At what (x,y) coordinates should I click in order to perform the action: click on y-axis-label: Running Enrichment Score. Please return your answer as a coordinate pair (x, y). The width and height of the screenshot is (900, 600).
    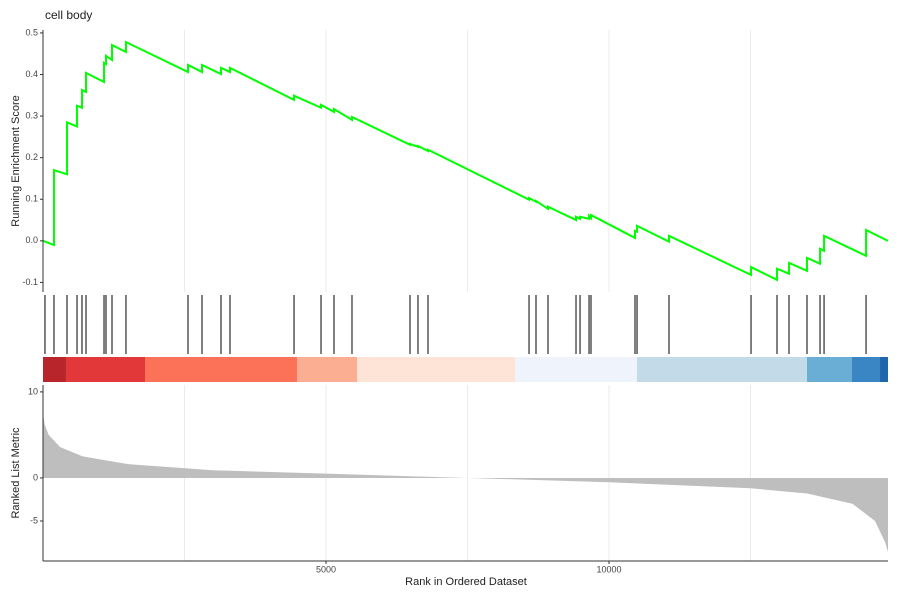
    Looking at the image, I should click on (16, 160).